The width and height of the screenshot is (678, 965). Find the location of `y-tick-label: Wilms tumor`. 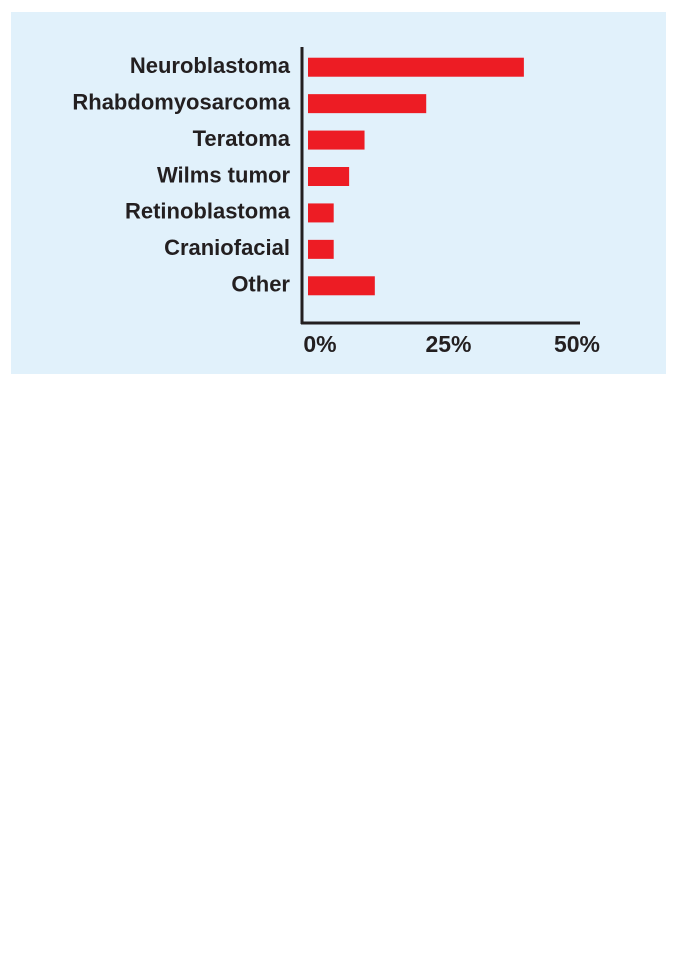

y-tick-label: Wilms tumor is located at coordinates (223, 174).